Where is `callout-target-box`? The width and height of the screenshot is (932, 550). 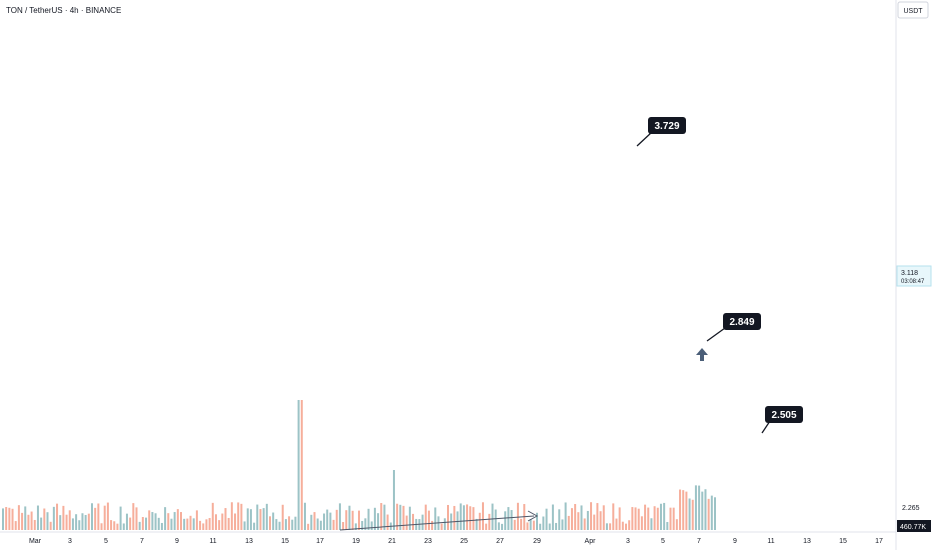
callout-target-box is located at coordinates (784, 414).